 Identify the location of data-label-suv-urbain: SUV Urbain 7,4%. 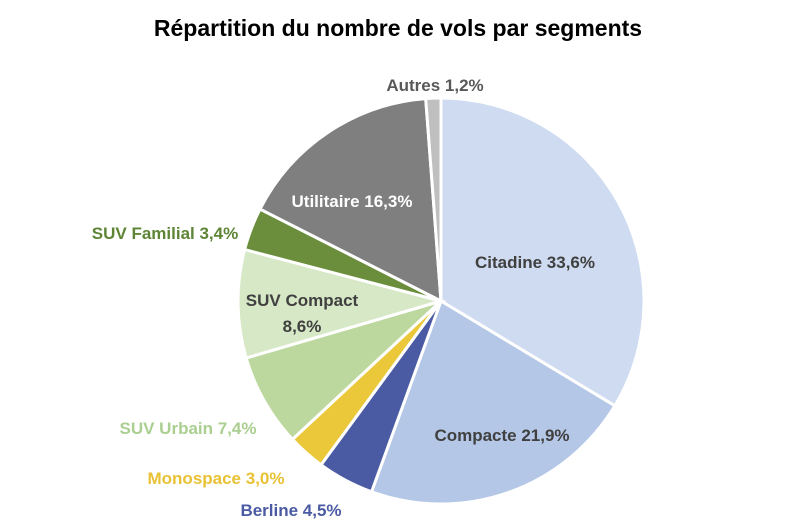
(188, 428).